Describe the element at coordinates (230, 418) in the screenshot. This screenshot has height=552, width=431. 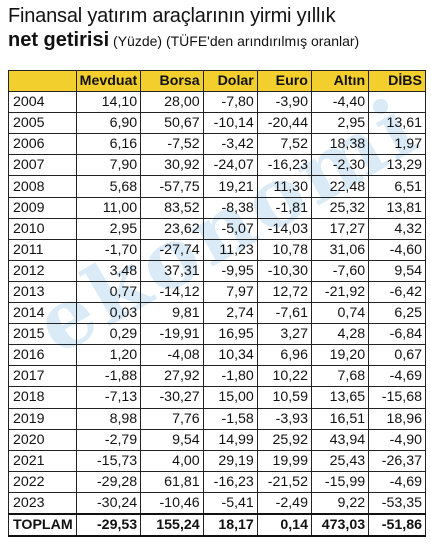
I see `value-cell: -1,58` at that location.